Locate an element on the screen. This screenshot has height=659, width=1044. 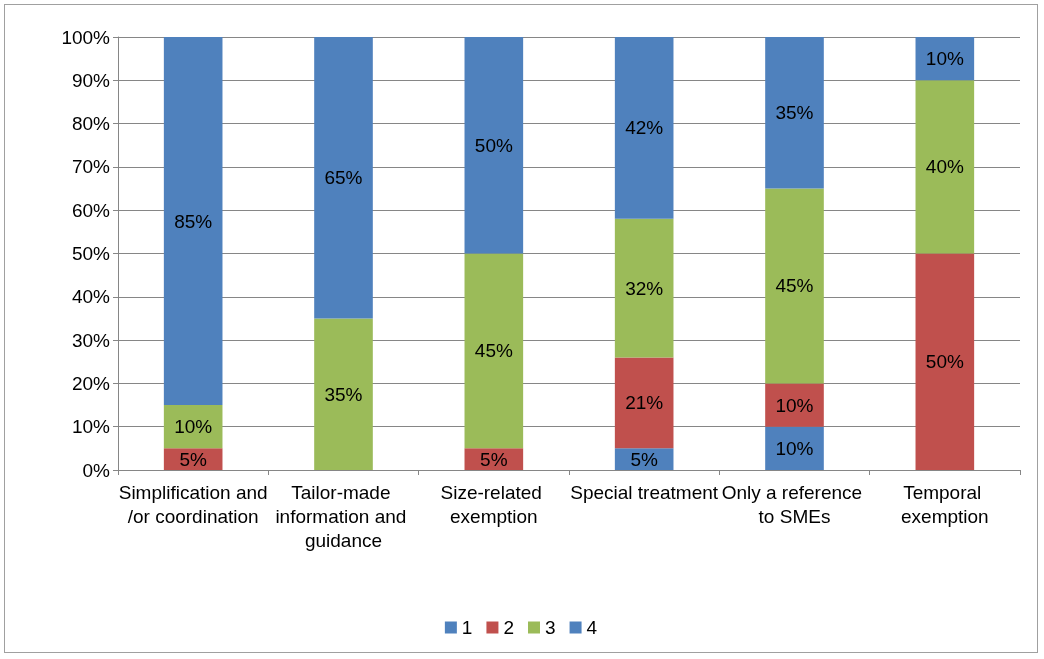
legend-label: 1 is located at coordinates (467, 627).